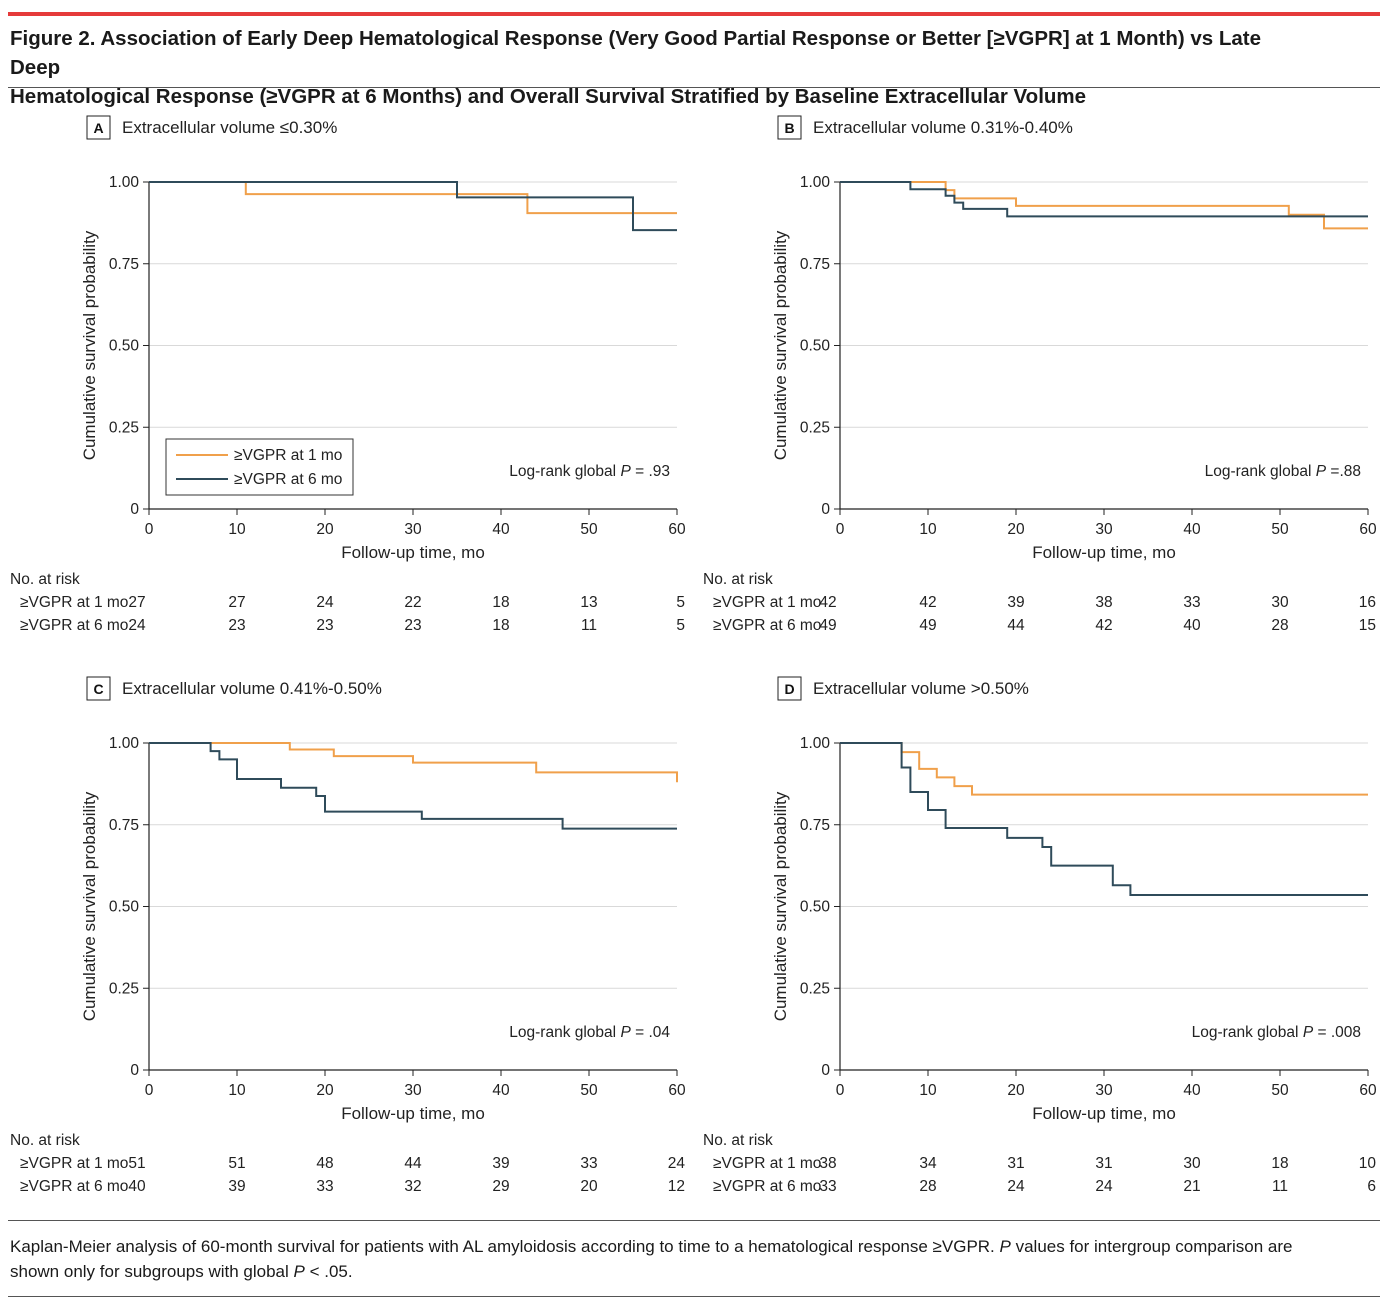 This screenshot has height=1314, width=1398. What do you see at coordinates (694, 1220) in the screenshot?
I see `caption-rule-top` at bounding box center [694, 1220].